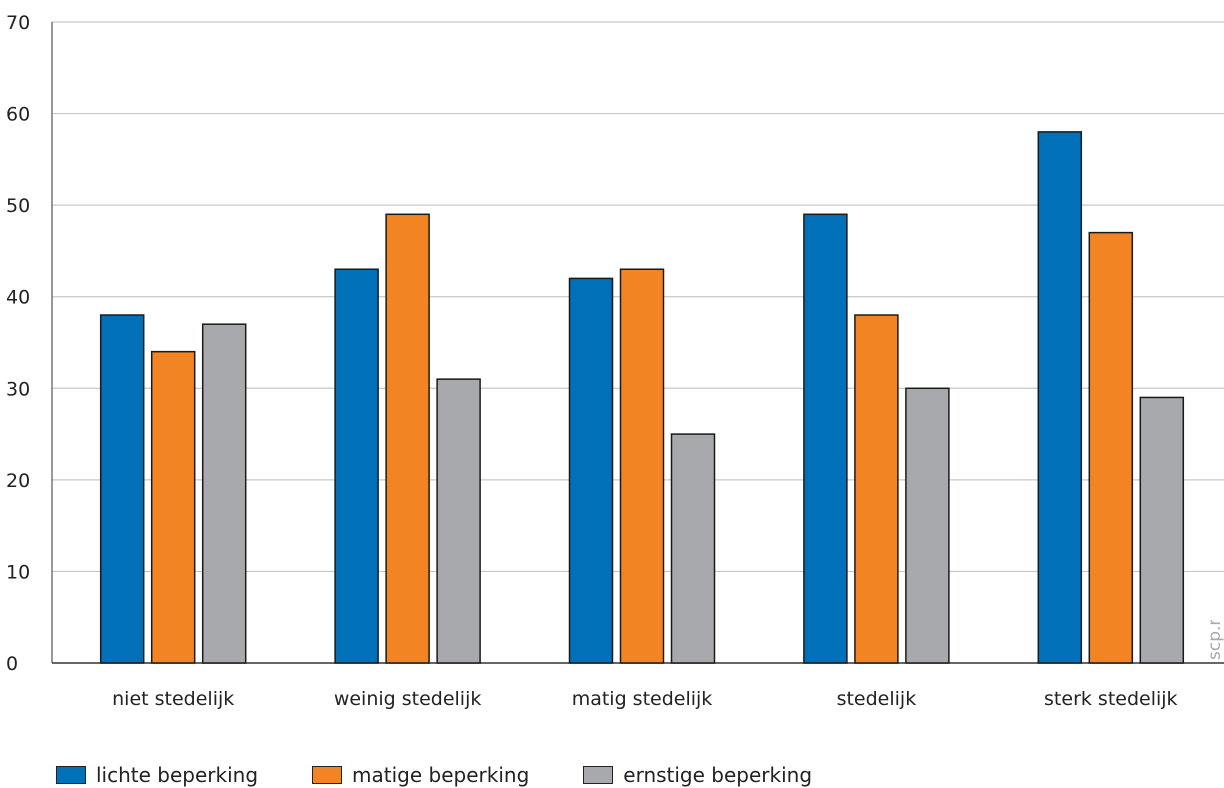  I want to click on y-tick-label: 30, so click(18, 389).